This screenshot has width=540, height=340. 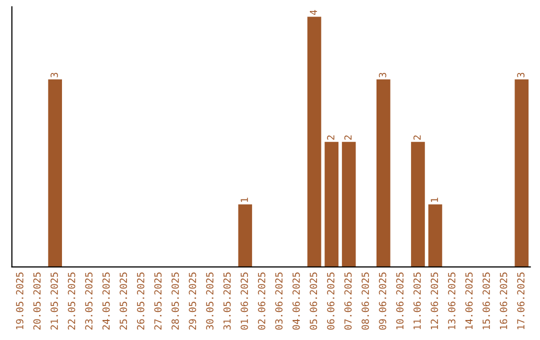 I want to click on x-tick-label: 09.06.2025, so click(x=382, y=301).